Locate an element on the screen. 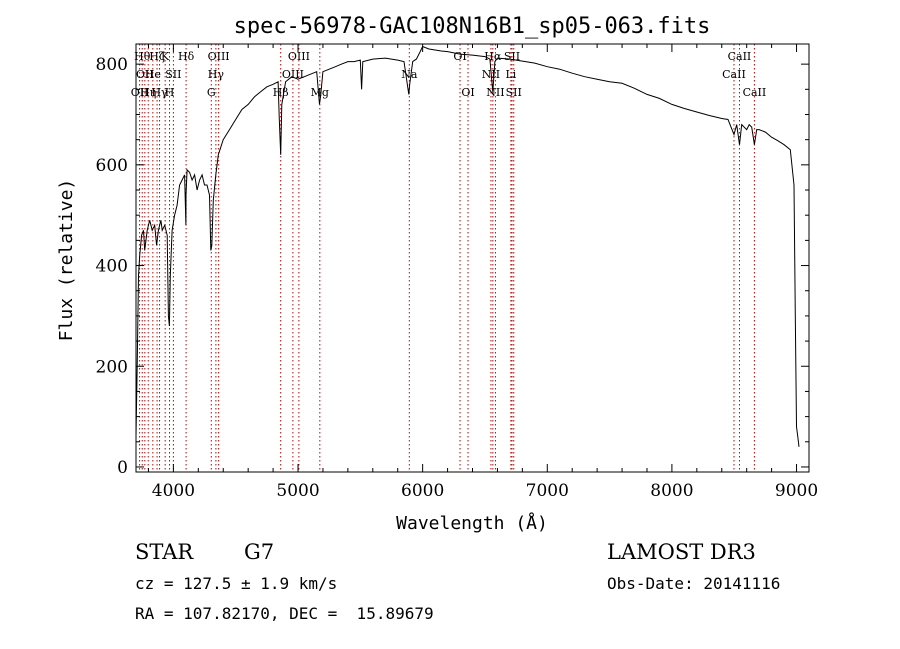 This screenshot has height=649, width=900. y-axis-label: Flux (relative) is located at coordinates (66, 260).